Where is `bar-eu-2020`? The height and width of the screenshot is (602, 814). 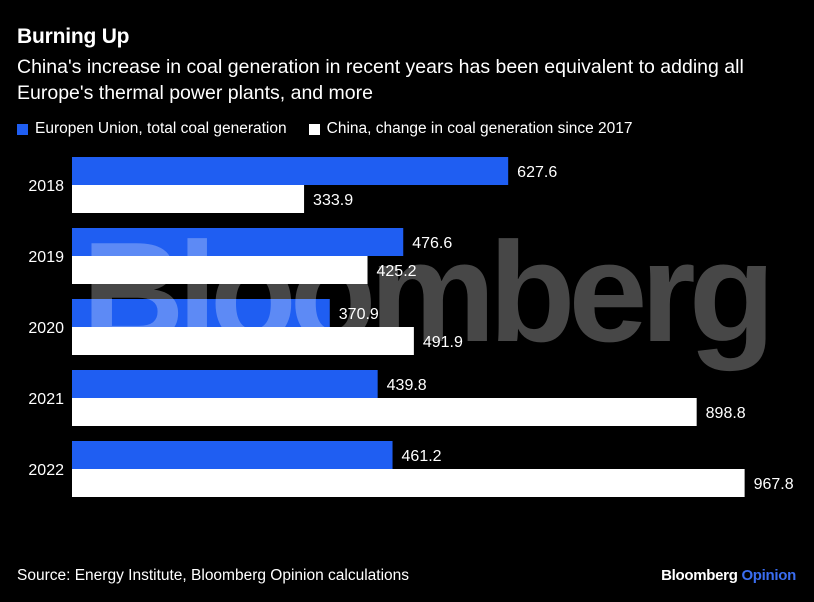
bar-eu-2020 is located at coordinates (201, 313).